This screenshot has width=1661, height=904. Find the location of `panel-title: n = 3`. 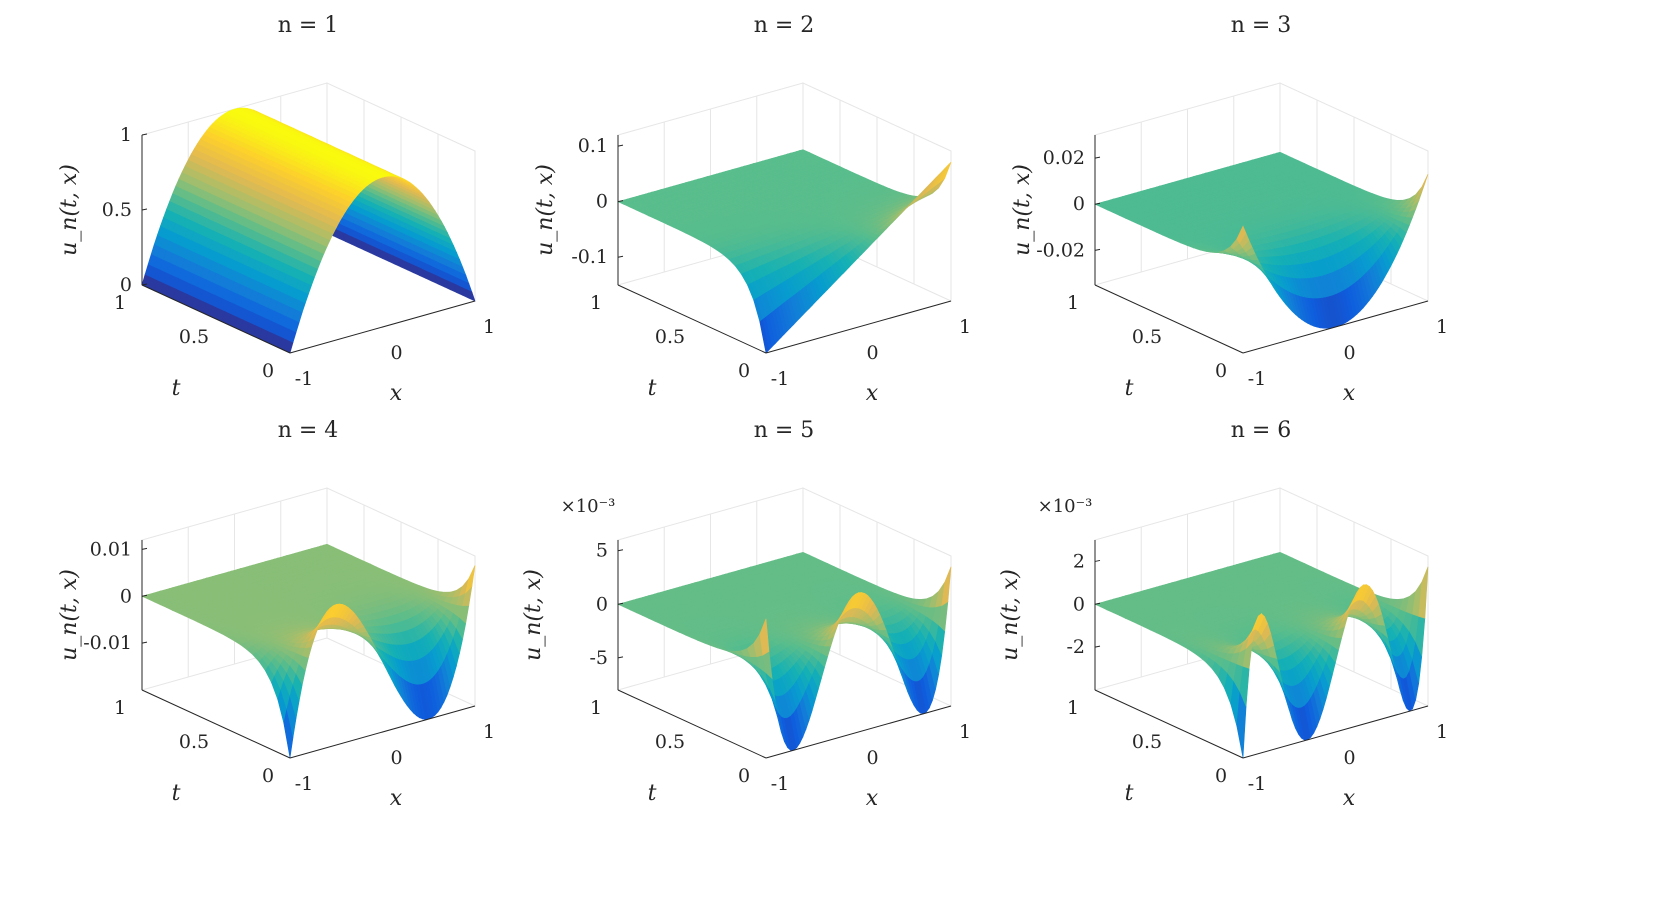

panel-title: n = 3 is located at coordinates (1261, 25).